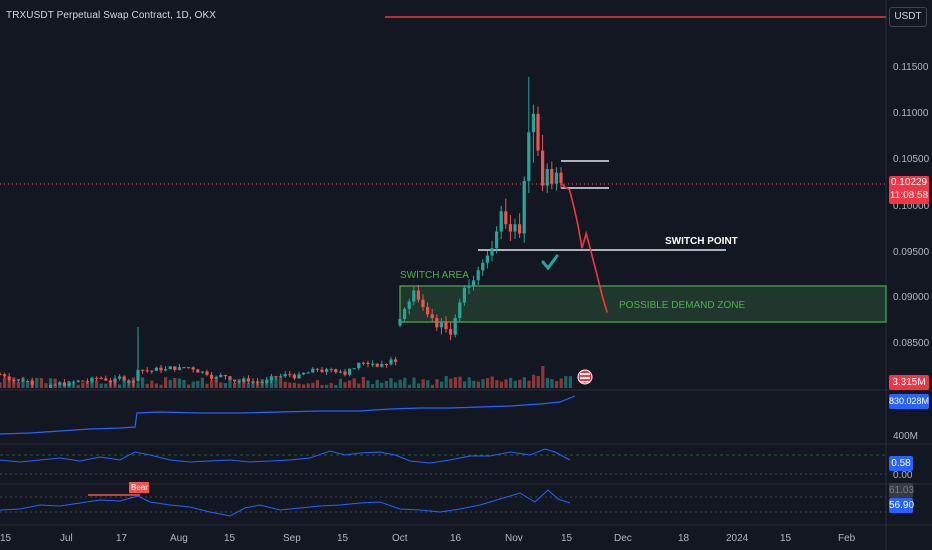  I want to click on demand-zone-box, so click(643, 304).